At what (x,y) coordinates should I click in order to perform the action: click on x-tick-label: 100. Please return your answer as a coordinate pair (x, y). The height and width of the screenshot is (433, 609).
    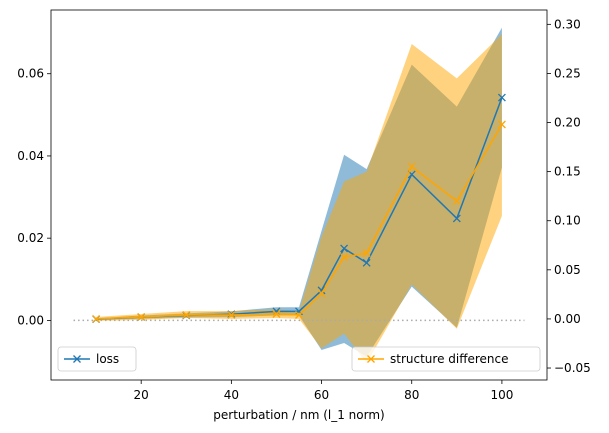
    Looking at the image, I should click on (501, 395).